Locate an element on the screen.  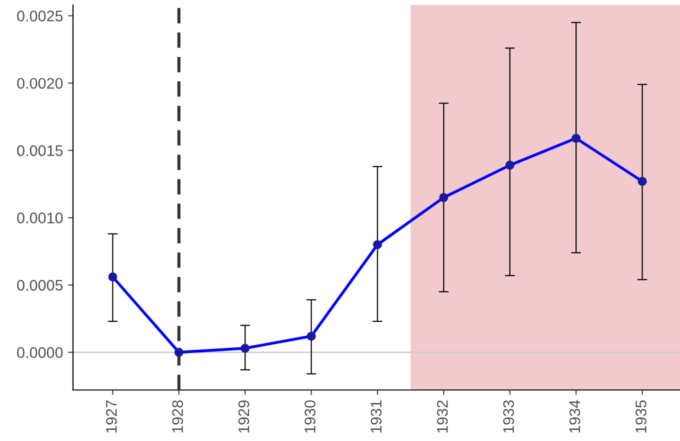
y-tick-label: 0.0015 is located at coordinates (40, 150).